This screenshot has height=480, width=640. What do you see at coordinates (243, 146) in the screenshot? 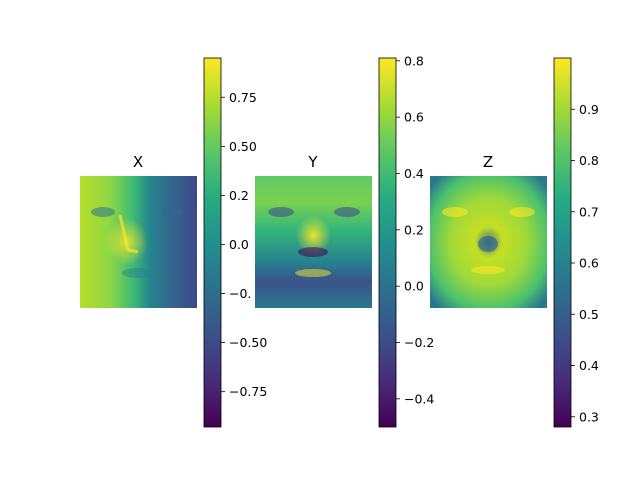
I see `colorbar-tick-label: 0.50` at bounding box center [243, 146].